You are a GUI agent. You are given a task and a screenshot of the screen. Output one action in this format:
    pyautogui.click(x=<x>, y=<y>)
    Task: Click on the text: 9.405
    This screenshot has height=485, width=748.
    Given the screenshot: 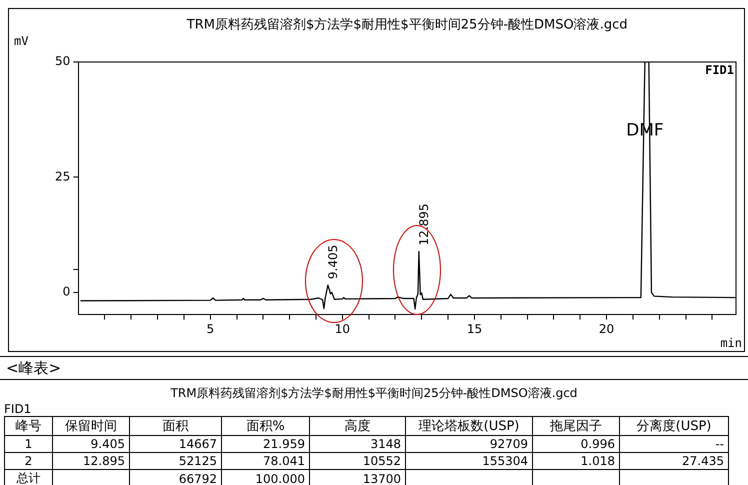 What is the action you would take?
    pyautogui.click(x=107, y=444)
    